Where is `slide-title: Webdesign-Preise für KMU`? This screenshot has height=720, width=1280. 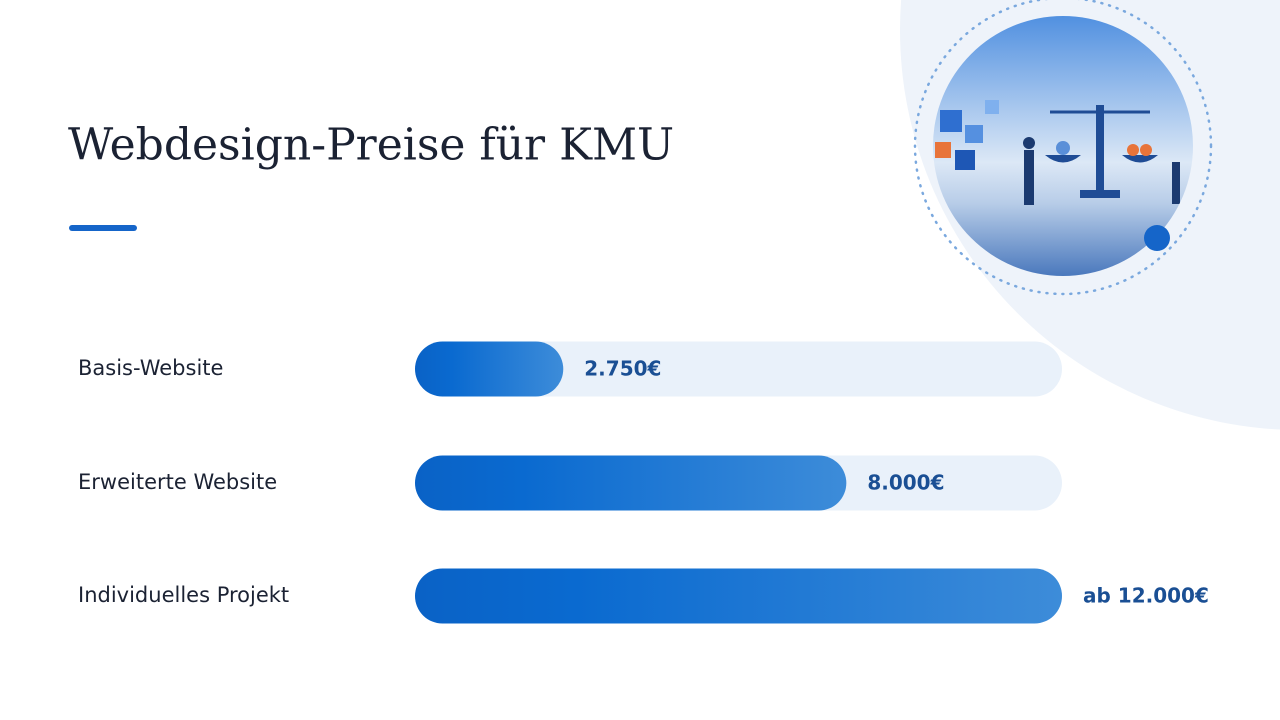 slide-title: Webdesign-Preise für KMU is located at coordinates (371, 145).